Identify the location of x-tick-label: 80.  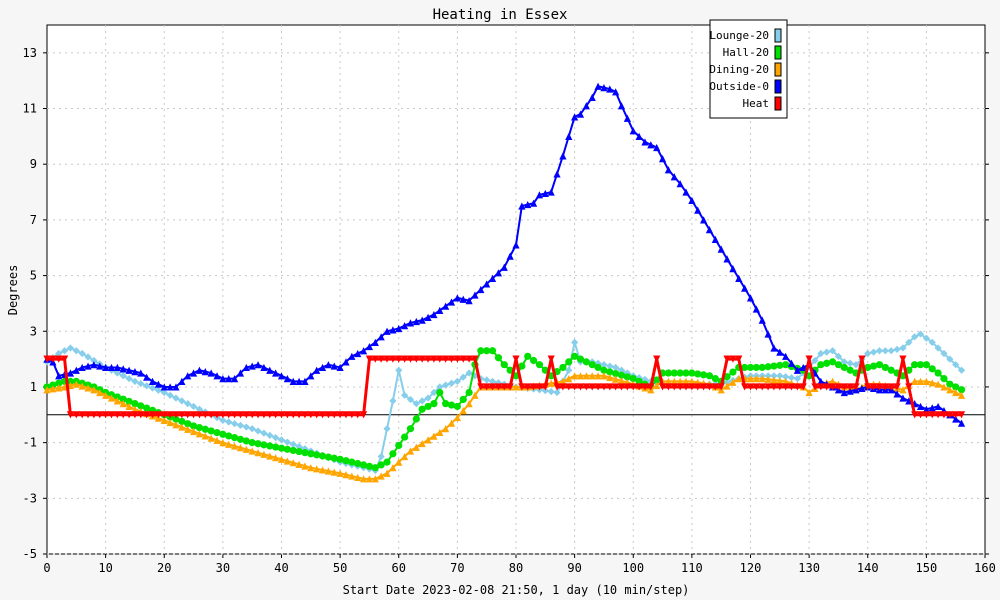
(516, 568).